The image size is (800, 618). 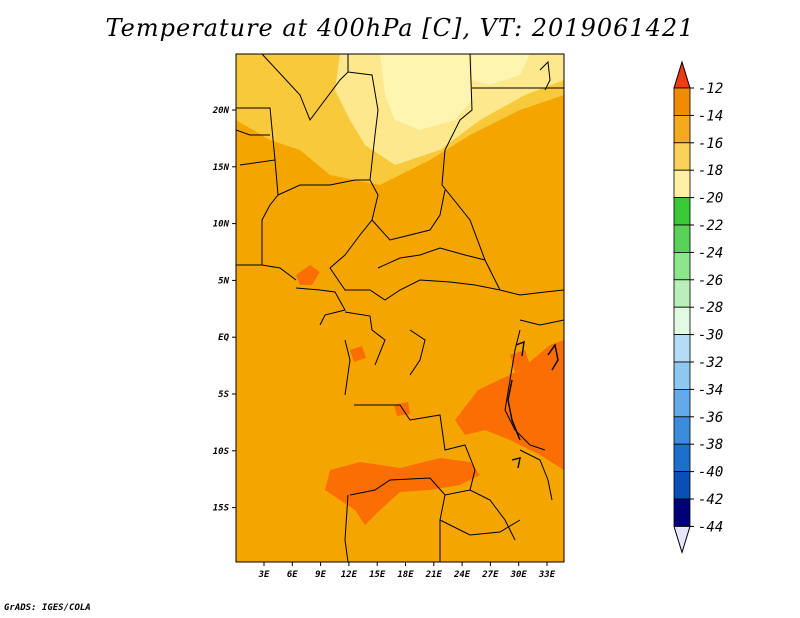 What do you see at coordinates (223, 338) in the screenshot?
I see `lat-tick-label: EQ` at bounding box center [223, 338].